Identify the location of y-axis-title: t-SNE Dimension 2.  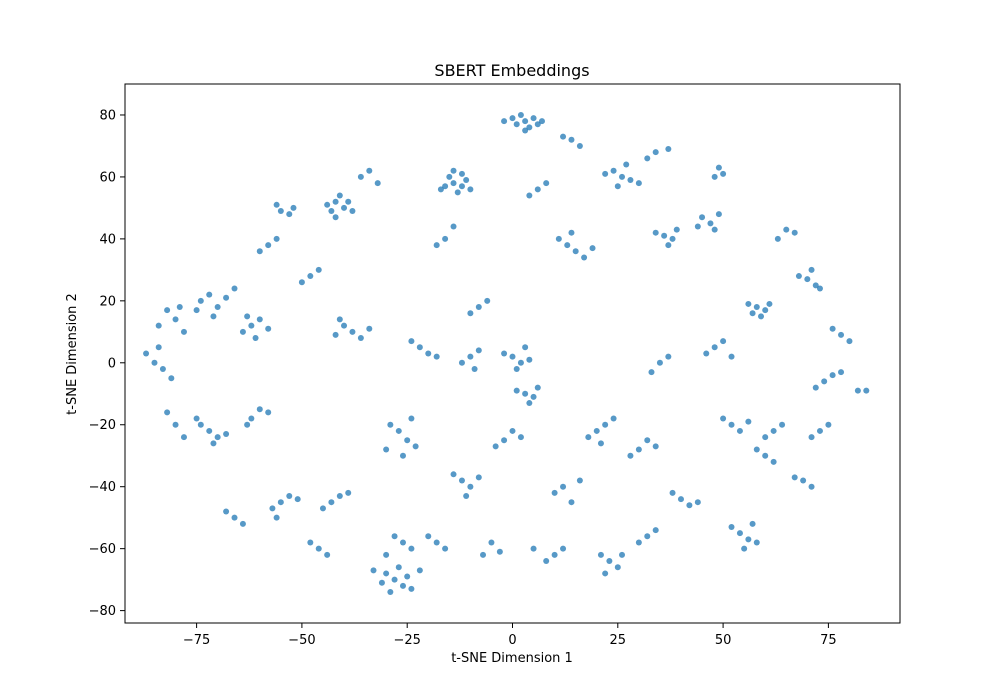
(72, 354).